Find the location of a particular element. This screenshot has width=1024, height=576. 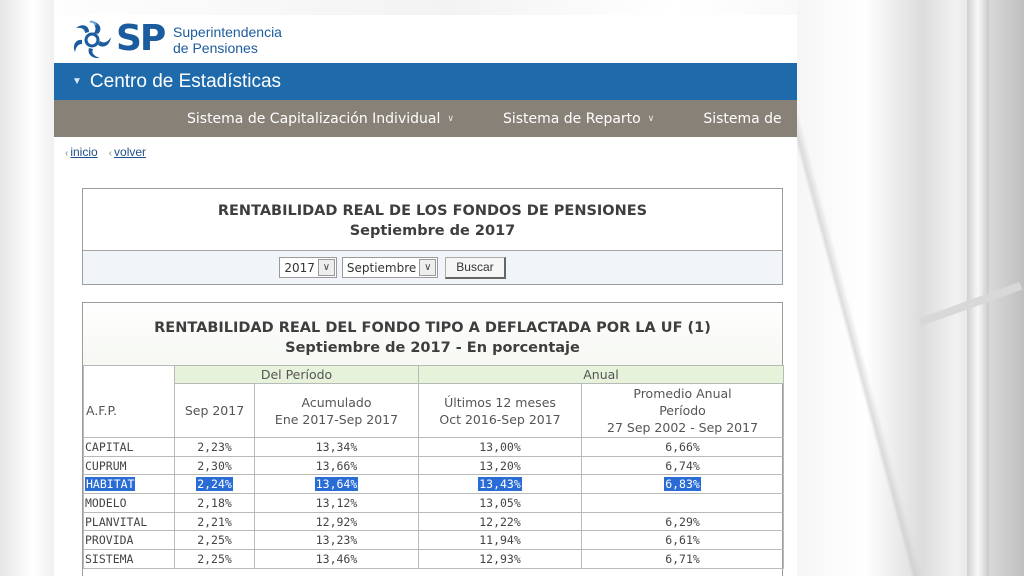

cell-month: 2,24% is located at coordinates (214, 484).